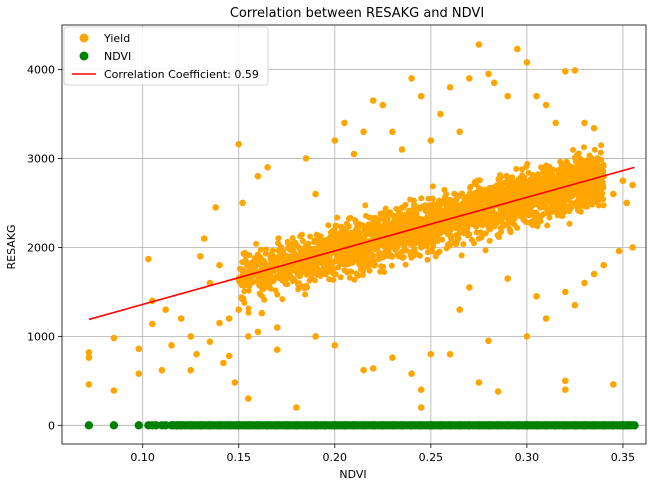 The height and width of the screenshot is (484, 652). I want to click on legend: Yield NDVI Correlation Coefficient: 0.59, so click(166, 56).